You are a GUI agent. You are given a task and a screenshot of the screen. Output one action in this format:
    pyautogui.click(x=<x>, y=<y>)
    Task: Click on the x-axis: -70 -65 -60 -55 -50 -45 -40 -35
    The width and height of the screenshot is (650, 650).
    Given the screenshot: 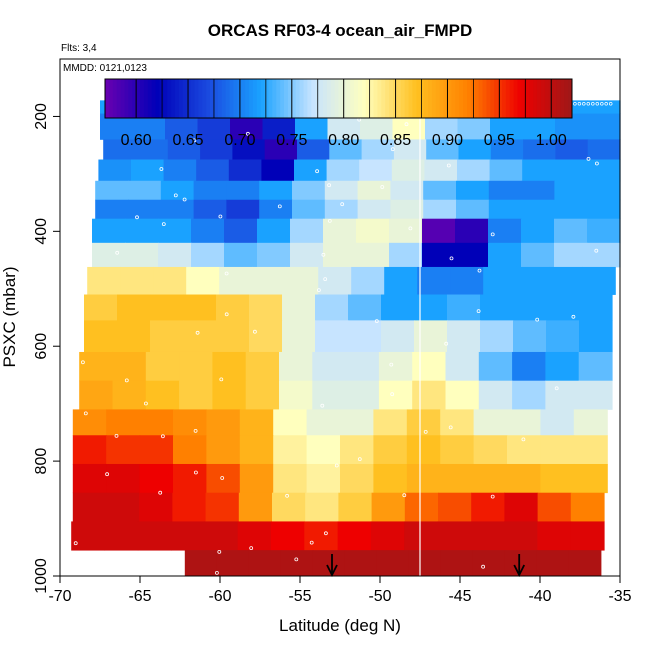 What is the action you would take?
    pyautogui.click(x=340, y=590)
    